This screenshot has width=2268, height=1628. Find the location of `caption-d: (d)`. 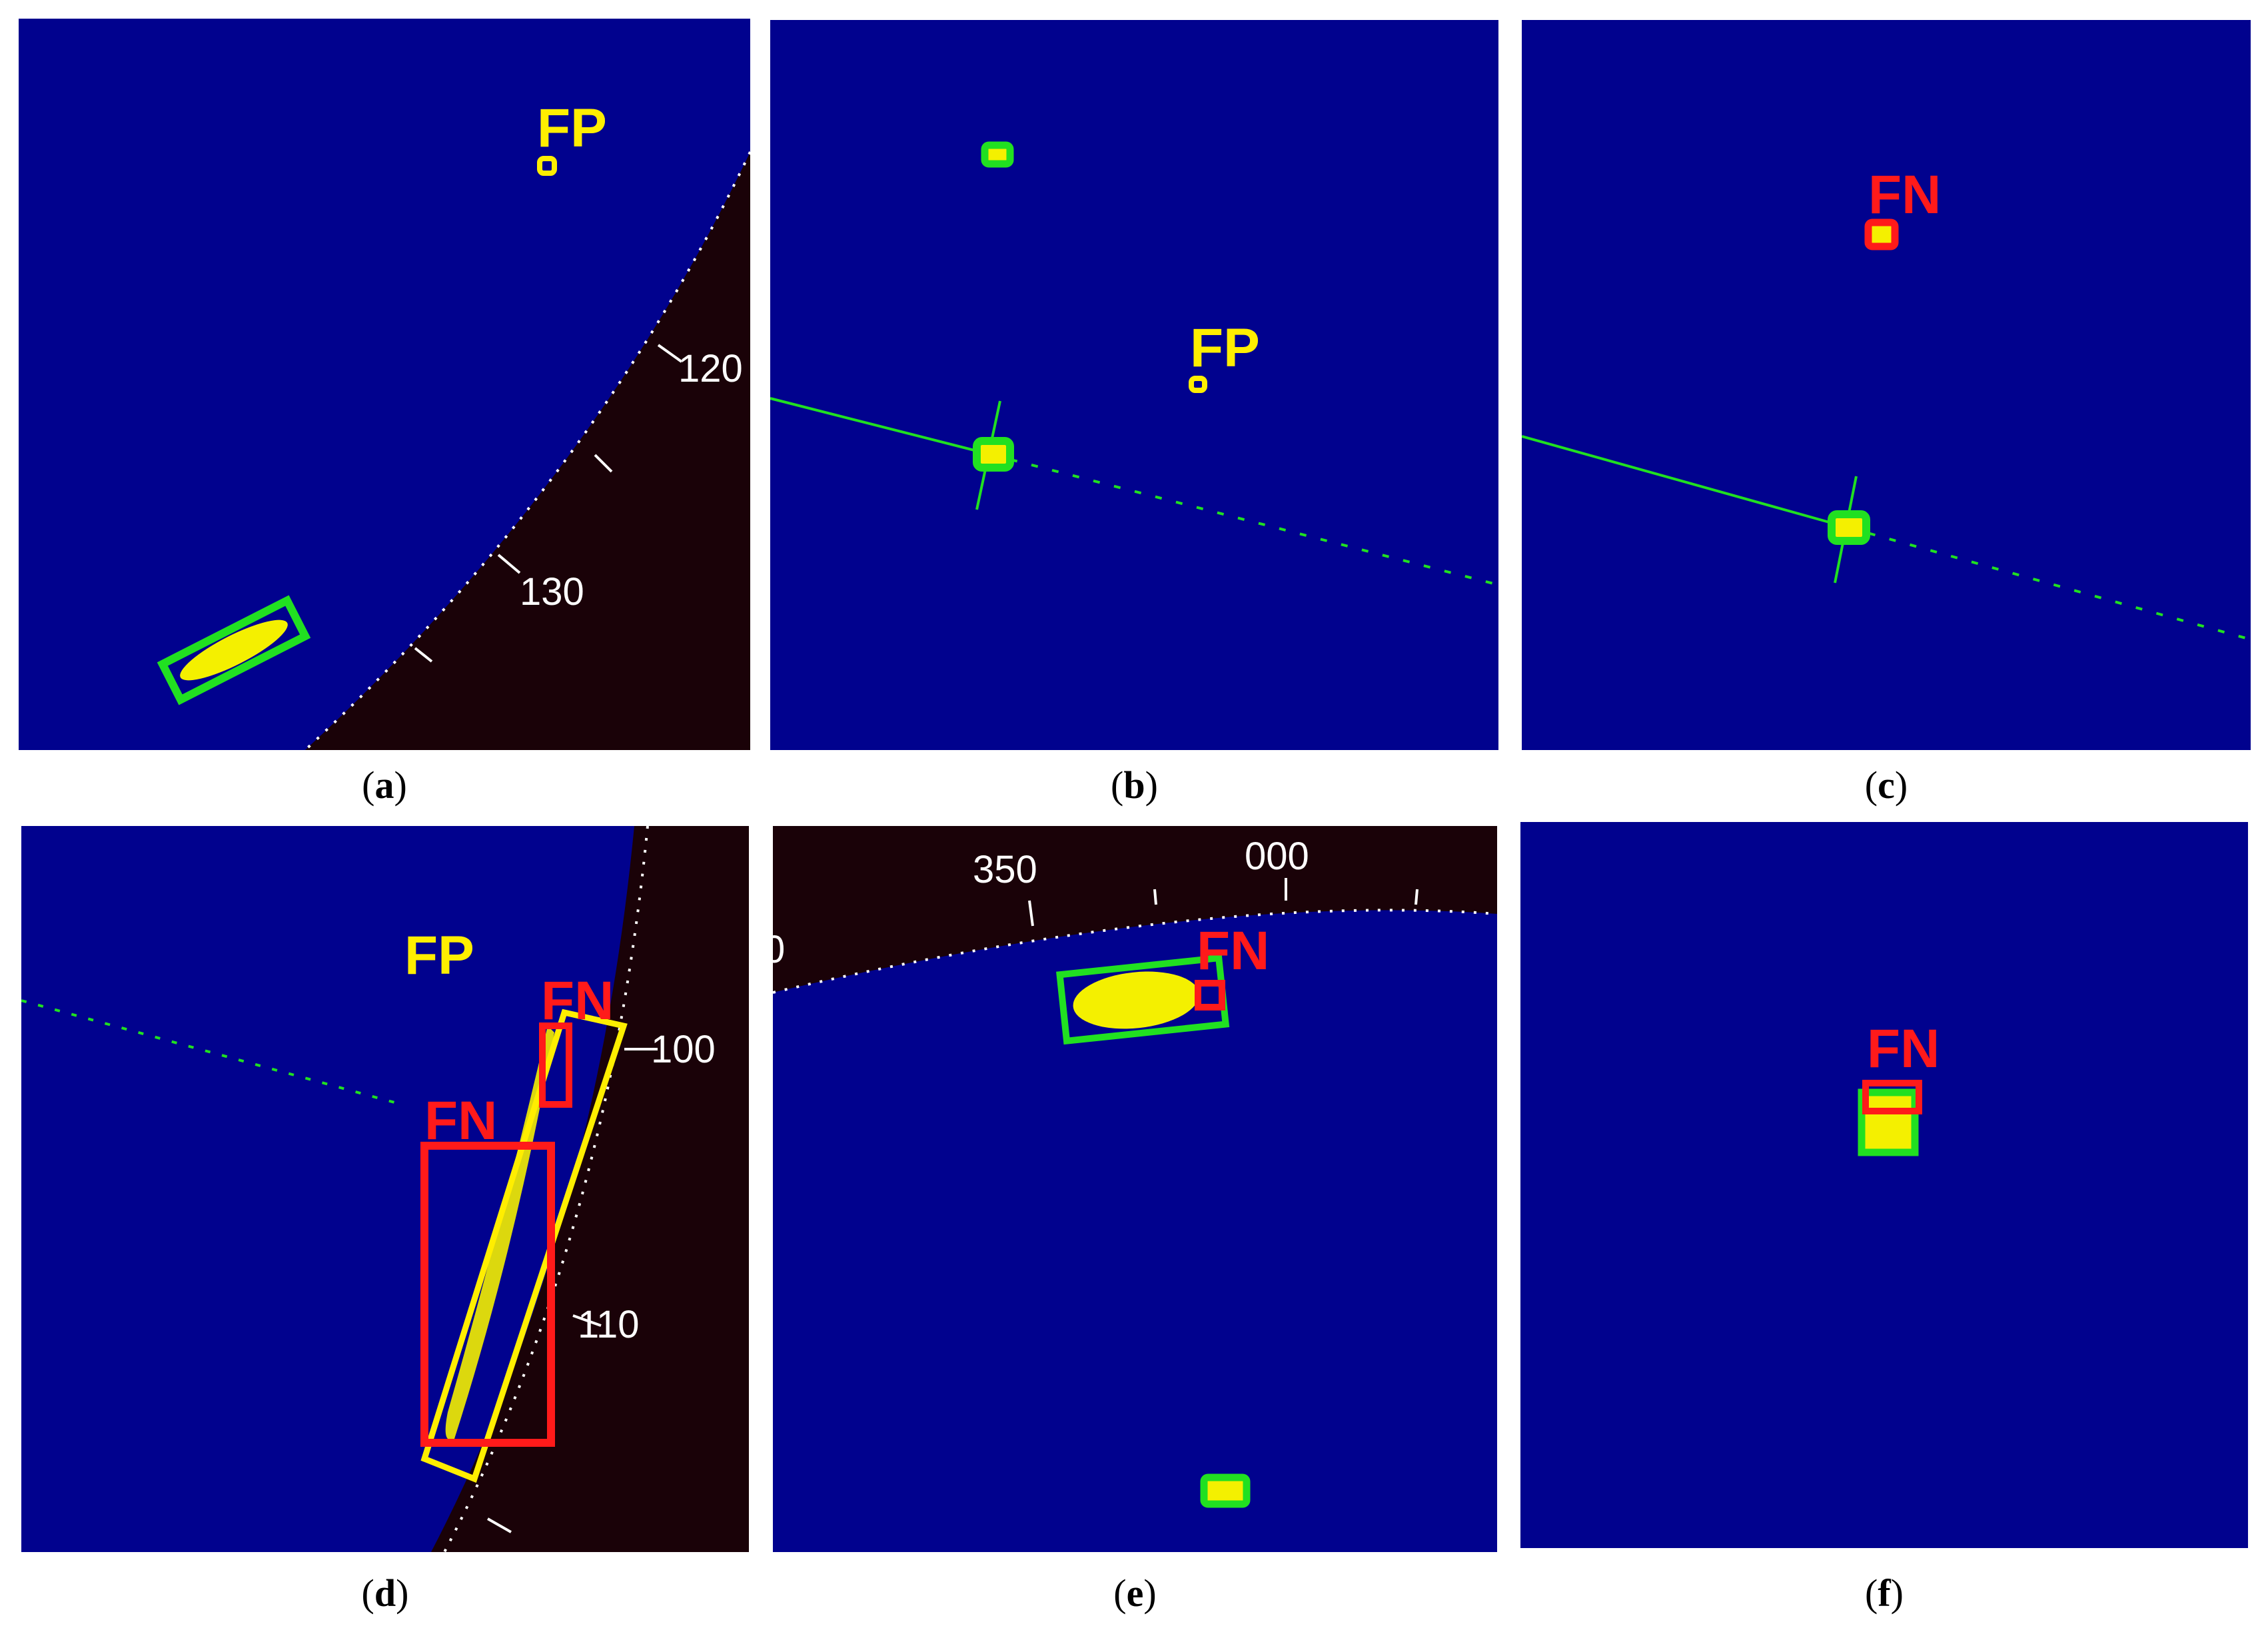

caption-d: (d) is located at coordinates (385, 1593).